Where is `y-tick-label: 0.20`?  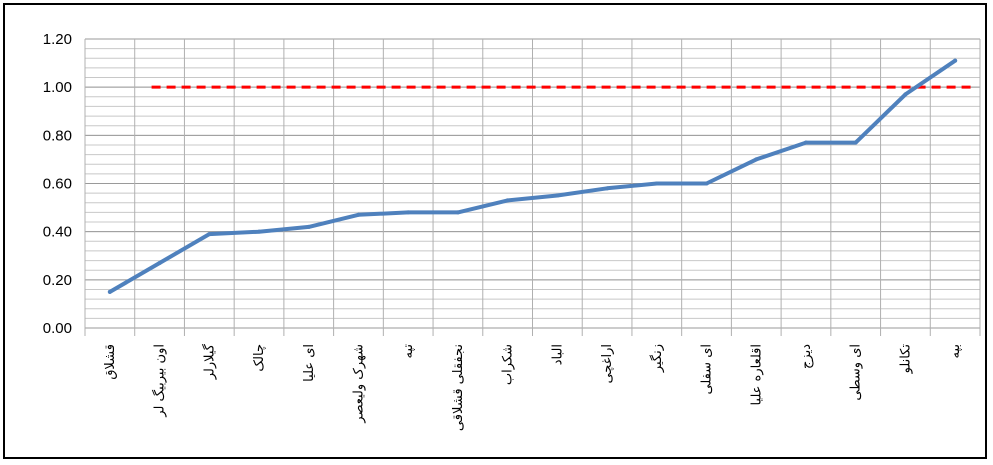 y-tick-label: 0.20 is located at coordinates (57, 280).